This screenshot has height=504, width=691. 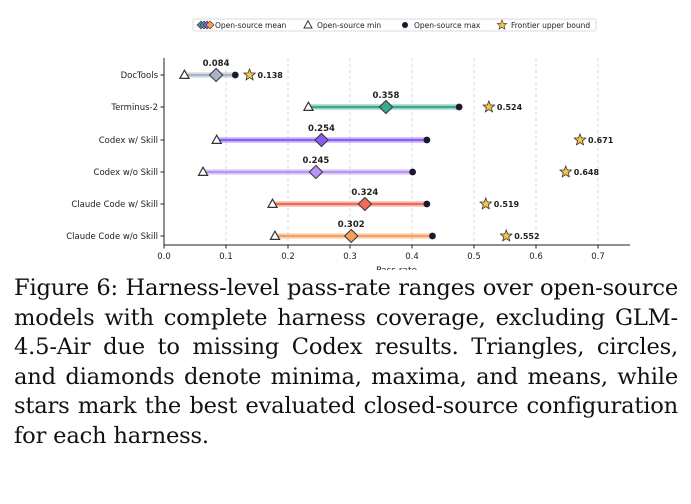 What do you see at coordinates (226, 257) in the screenshot?
I see `x-tick-label: 0.1` at bounding box center [226, 257].